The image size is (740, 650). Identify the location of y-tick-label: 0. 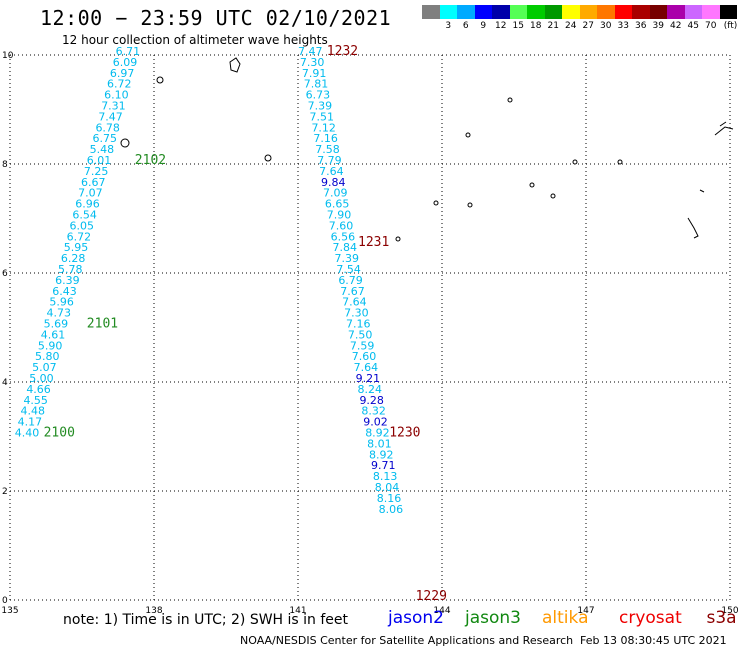
(5, 601).